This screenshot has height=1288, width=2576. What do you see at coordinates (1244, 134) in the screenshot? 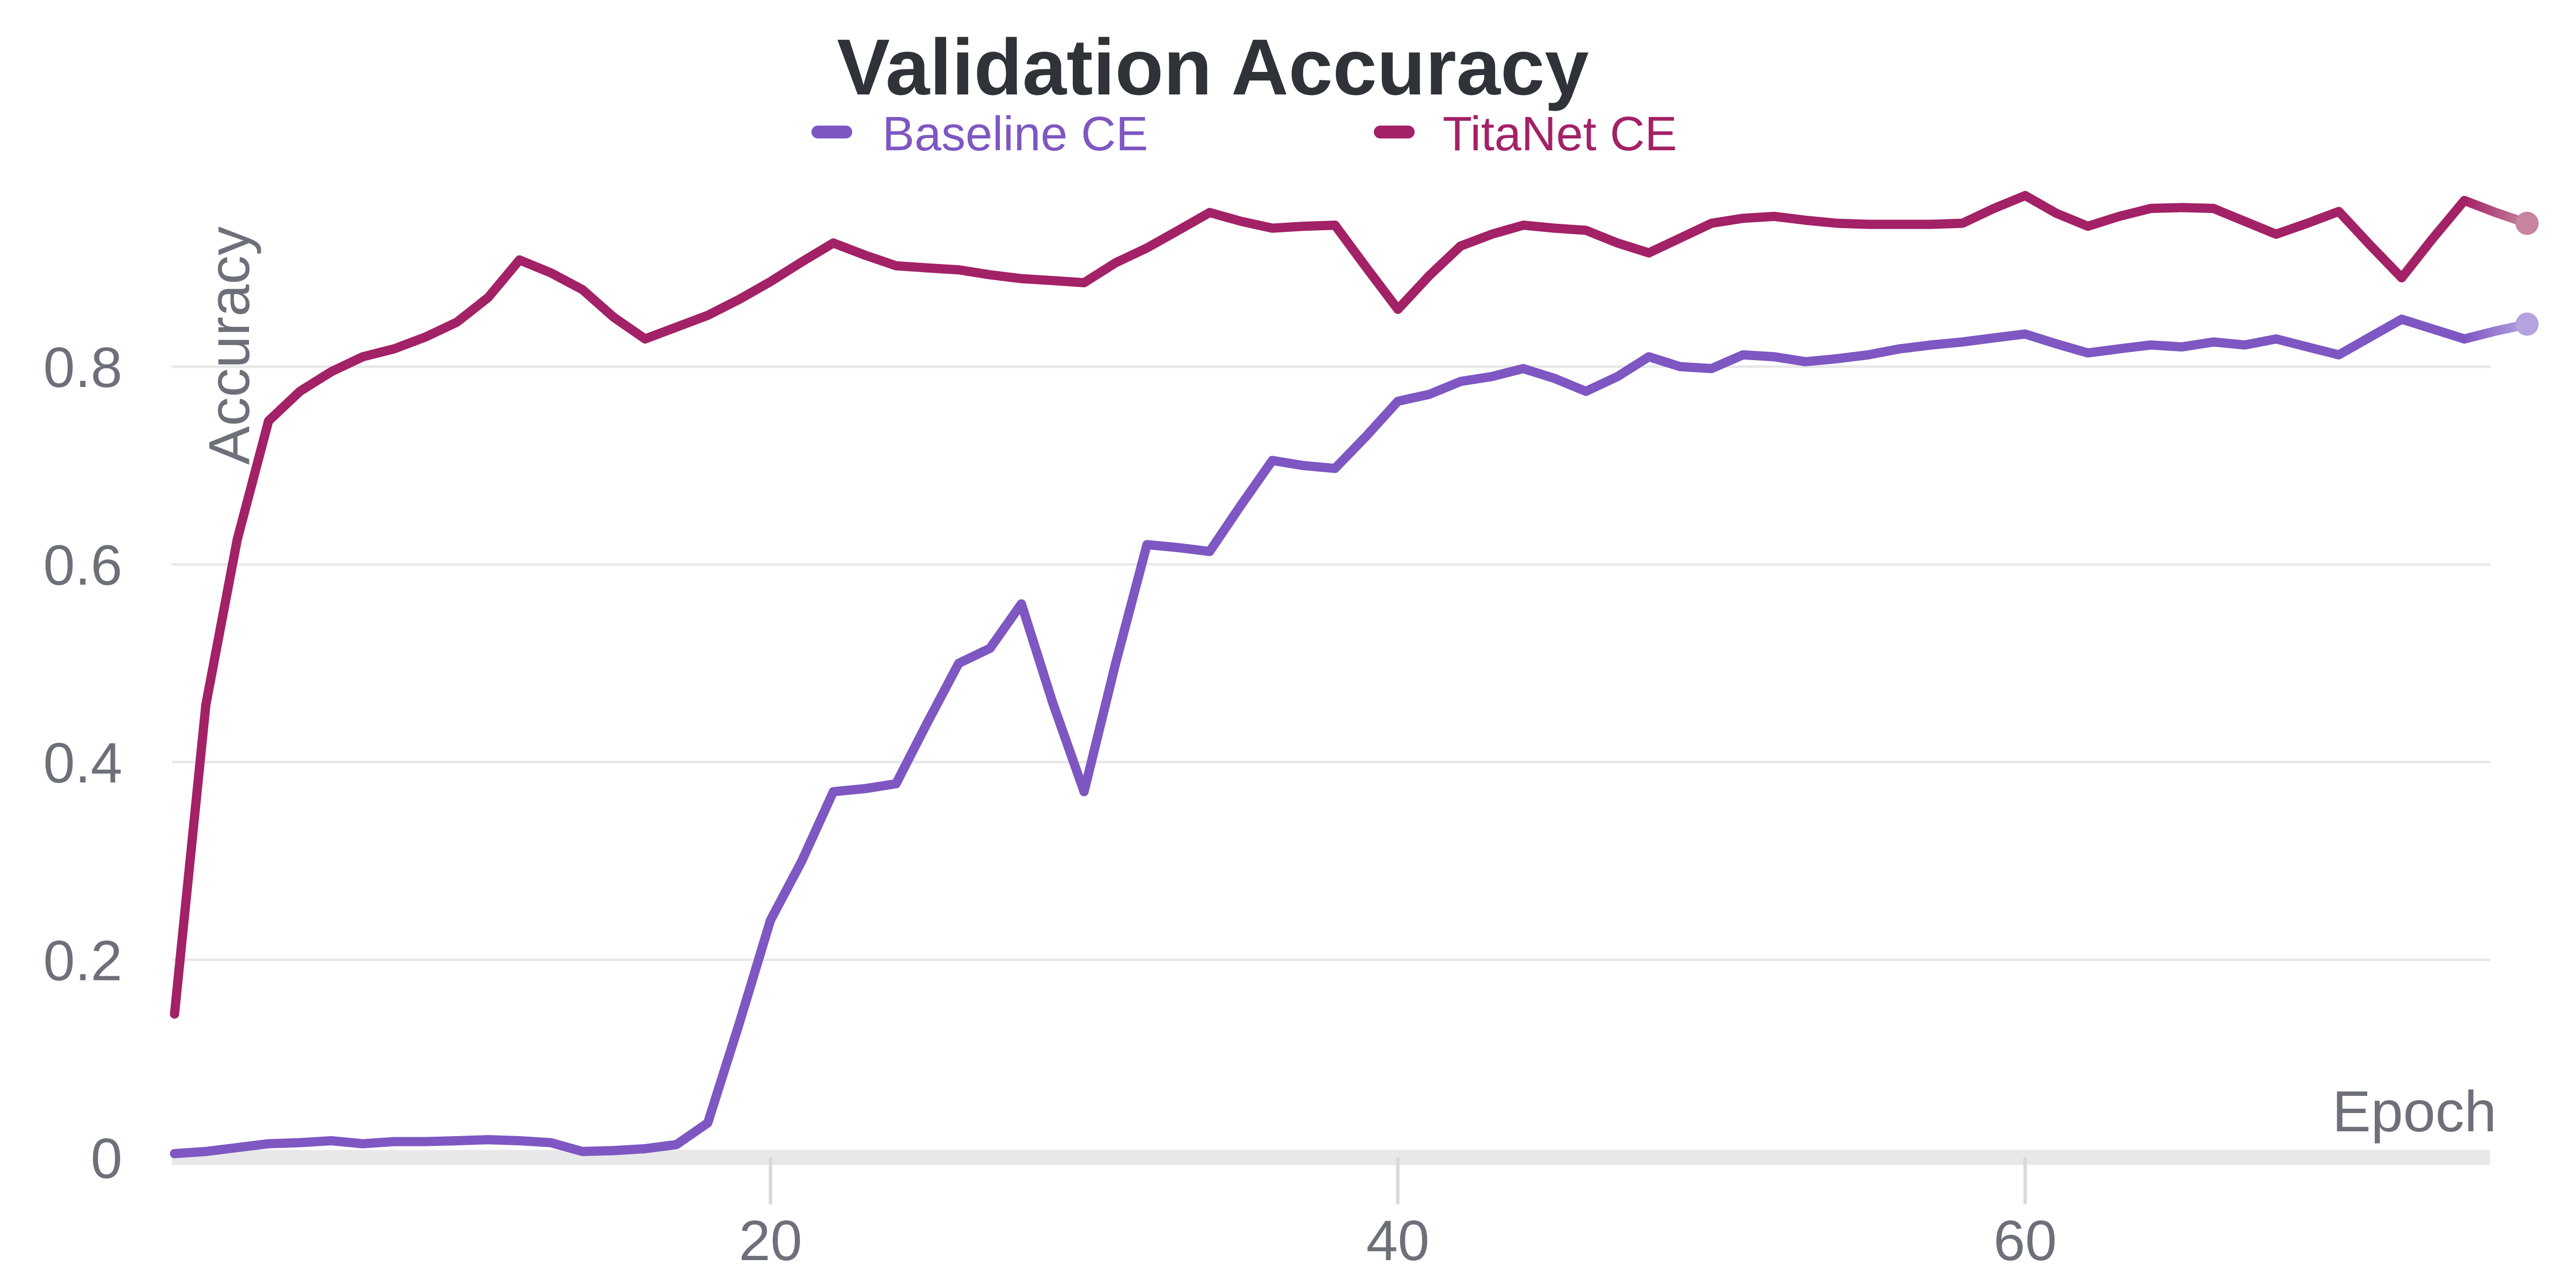
I see `legend: Baseline CE TitaNet CE` at bounding box center [1244, 134].